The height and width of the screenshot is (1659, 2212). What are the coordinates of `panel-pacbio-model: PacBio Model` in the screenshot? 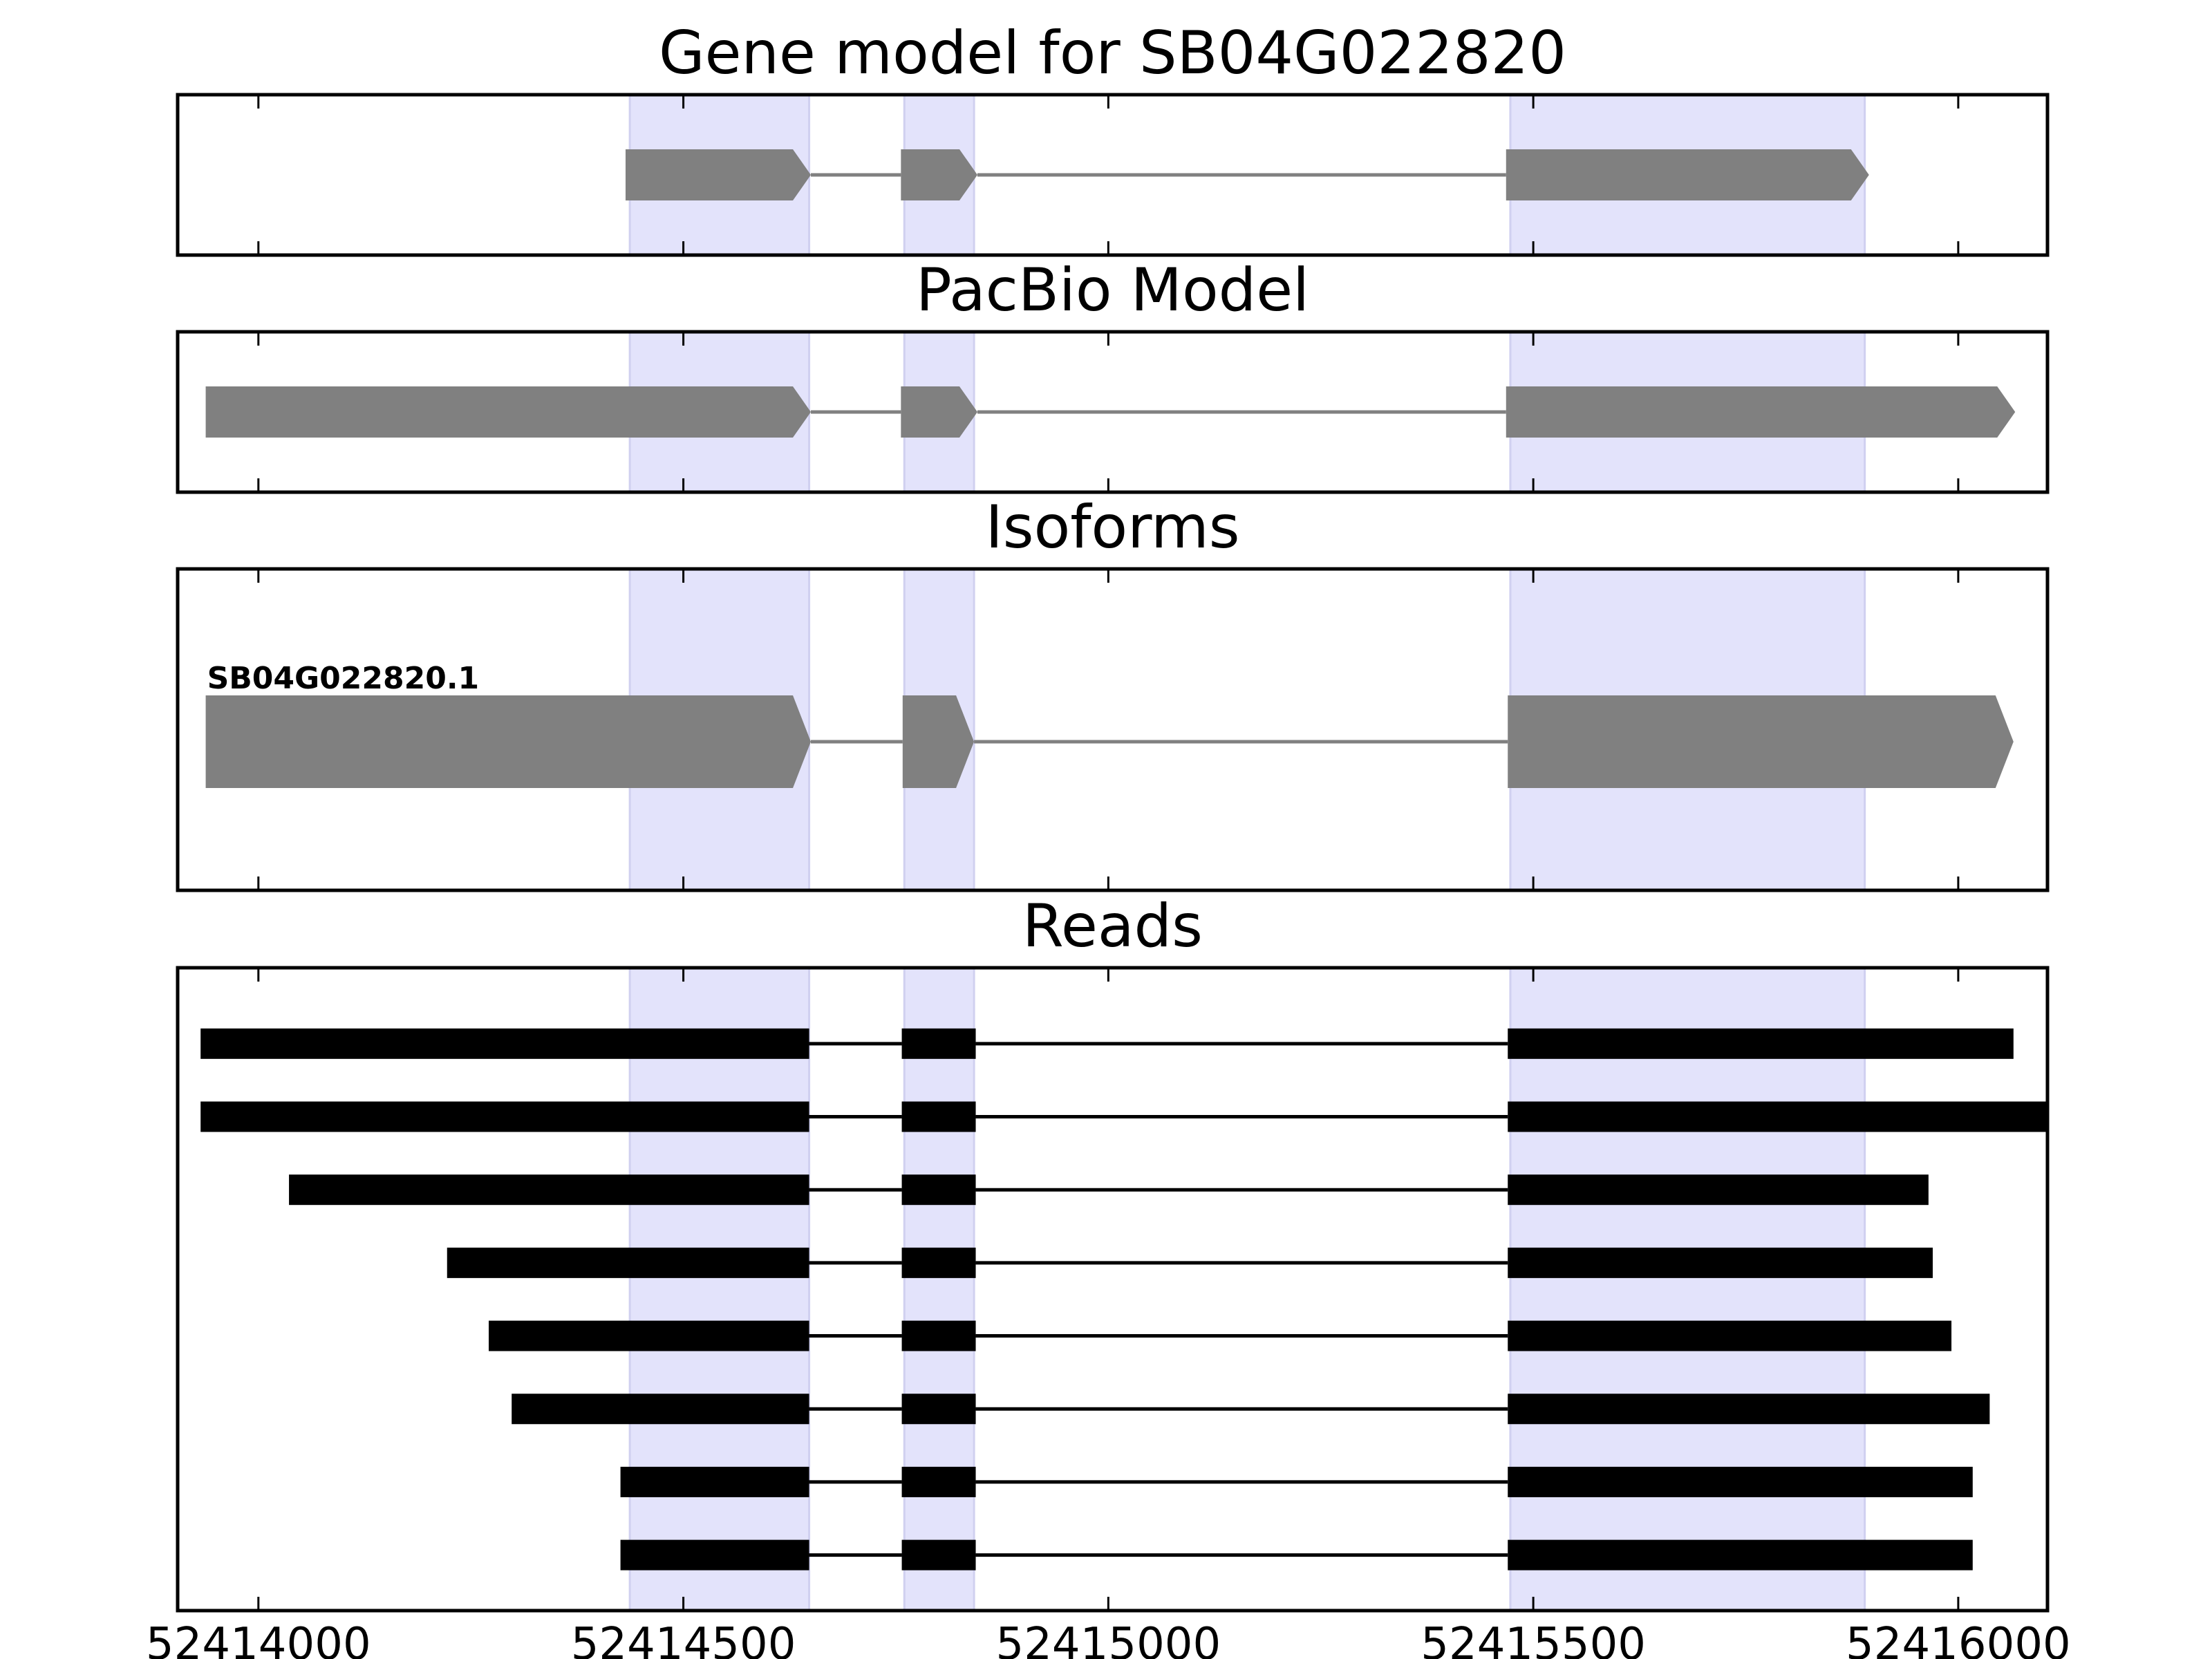 It's located at (1113, 375).